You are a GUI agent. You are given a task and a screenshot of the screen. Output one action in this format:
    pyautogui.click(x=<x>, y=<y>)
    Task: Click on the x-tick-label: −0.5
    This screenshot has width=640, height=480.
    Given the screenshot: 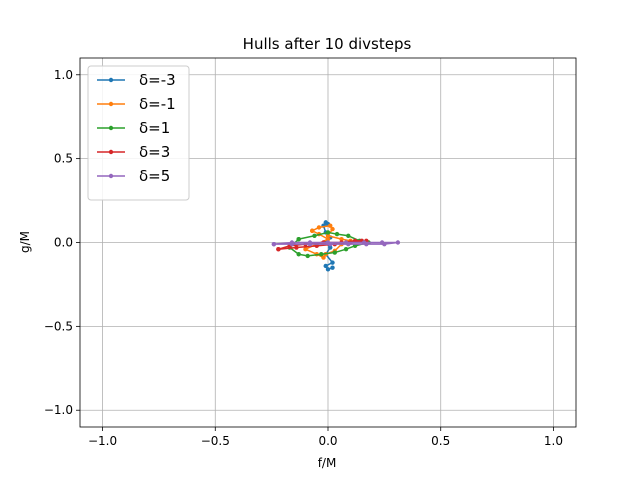 What is the action you would take?
    pyautogui.click(x=215, y=441)
    